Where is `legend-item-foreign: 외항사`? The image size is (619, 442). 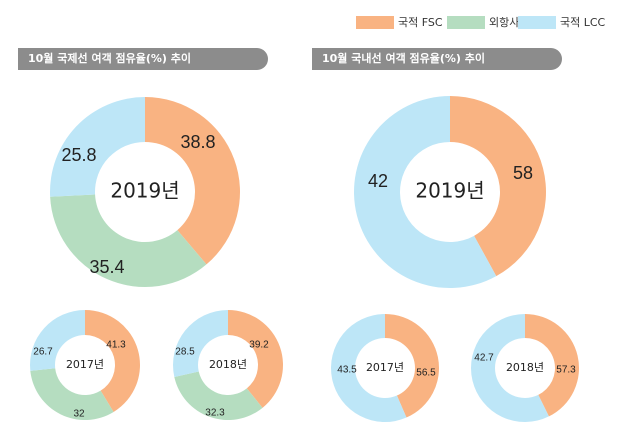 legend-item-foreign: 외항사 is located at coordinates (483, 22).